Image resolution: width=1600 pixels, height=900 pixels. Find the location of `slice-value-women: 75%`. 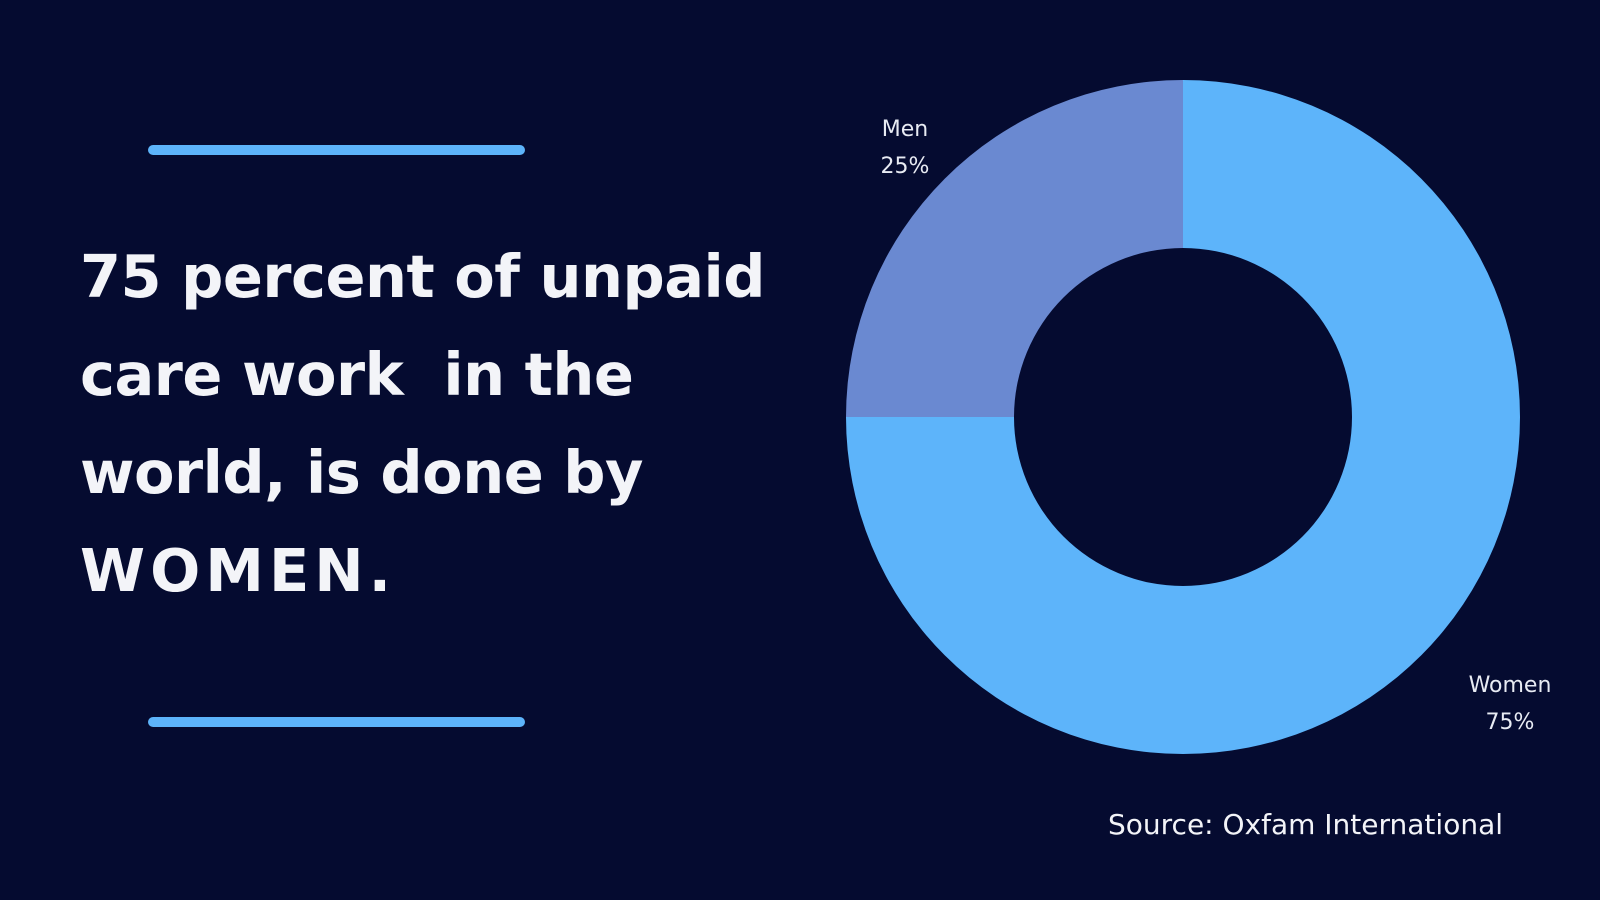

slice-value-women: 75% is located at coordinates (1510, 722).